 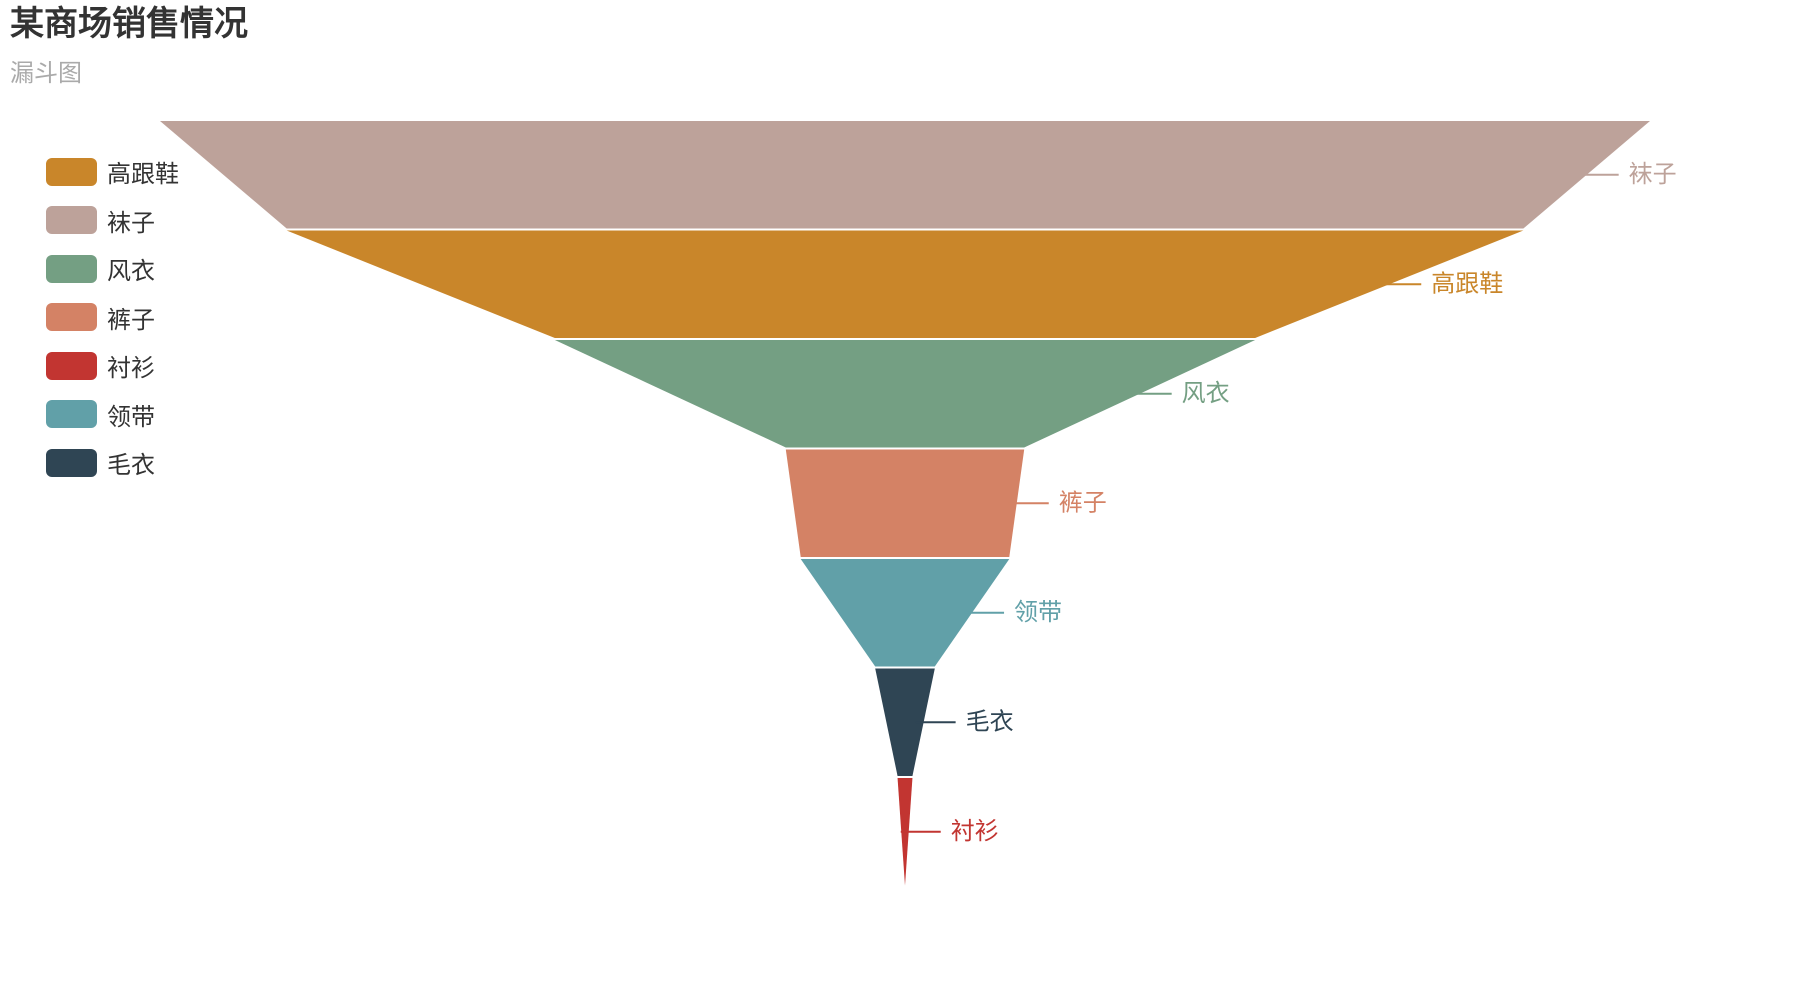 I want to click on legend-item-sweater: 毛衣, so click(x=112, y=463).